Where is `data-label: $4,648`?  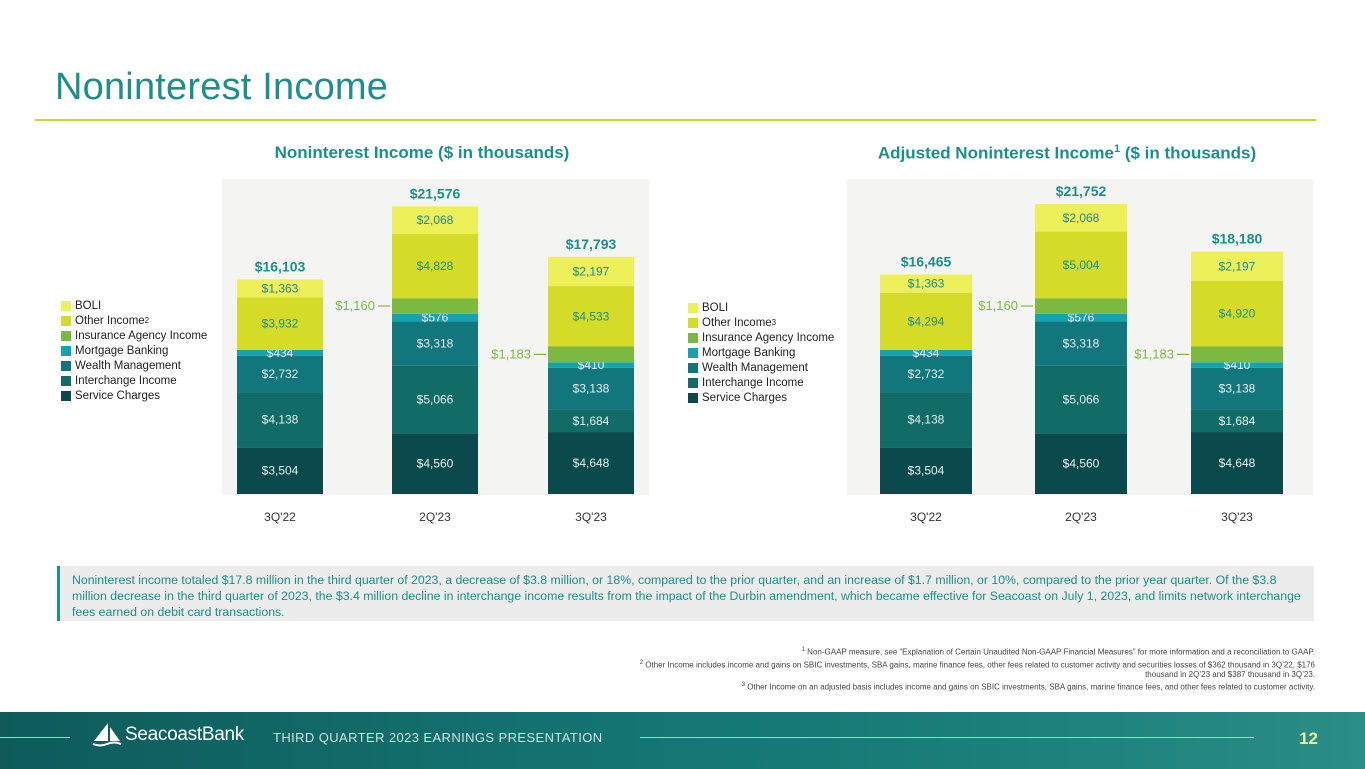
data-label: $4,648 is located at coordinates (1237, 463).